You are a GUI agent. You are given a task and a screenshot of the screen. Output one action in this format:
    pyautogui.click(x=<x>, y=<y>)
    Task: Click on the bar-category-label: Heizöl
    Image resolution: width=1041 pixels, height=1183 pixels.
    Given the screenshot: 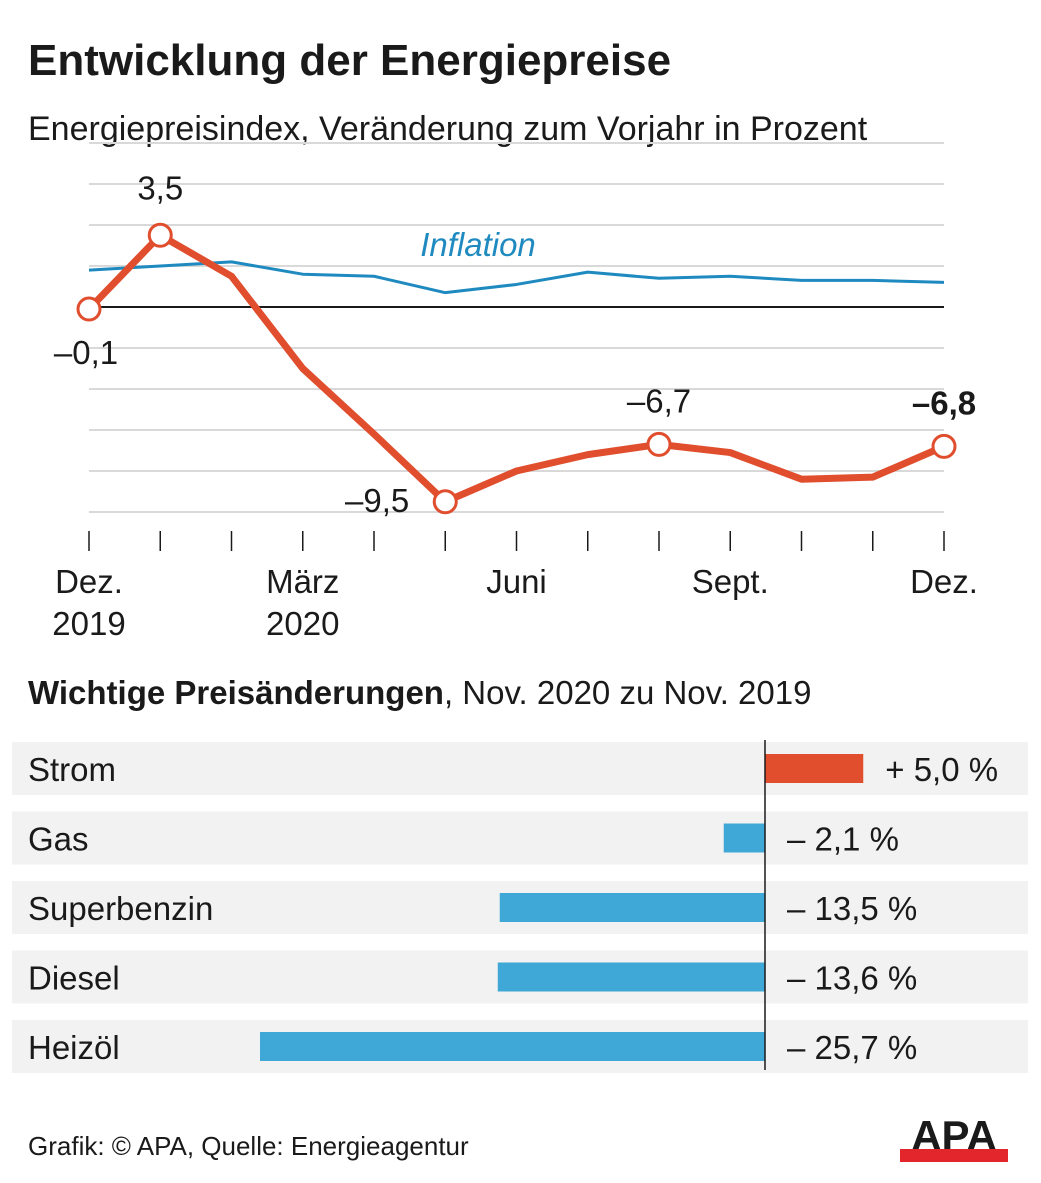 What is the action you would take?
    pyautogui.click(x=74, y=1047)
    